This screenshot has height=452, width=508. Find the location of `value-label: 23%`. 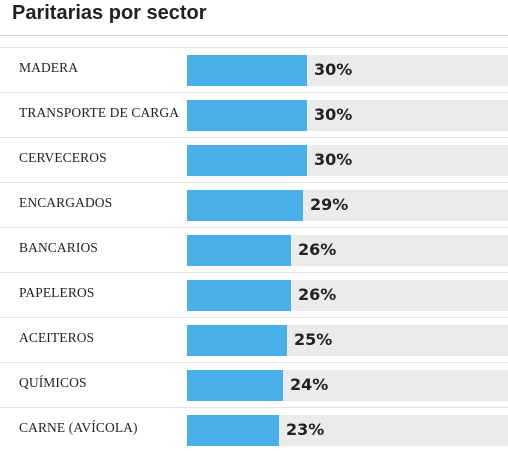

value-label: 23% is located at coordinates (305, 429).